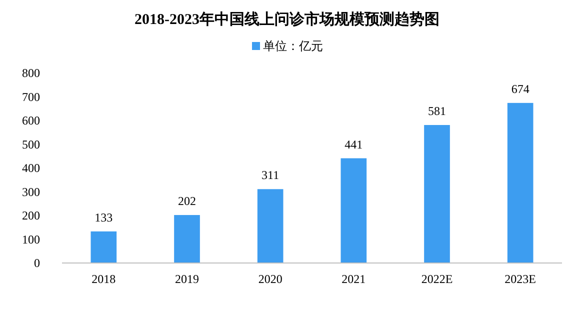 The height and width of the screenshot is (327, 574). What do you see at coordinates (353, 144) in the screenshot?
I see `data-label: 441` at bounding box center [353, 144].